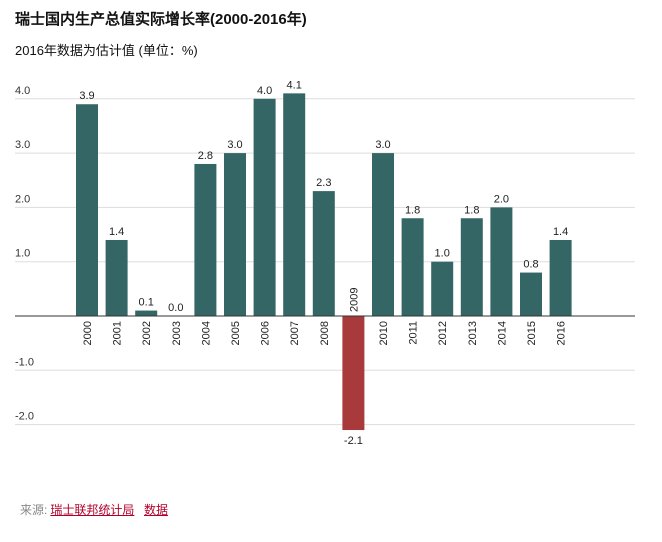 The height and width of the screenshot is (542, 662). I want to click on y-tick-label: 2.0, so click(22, 199).